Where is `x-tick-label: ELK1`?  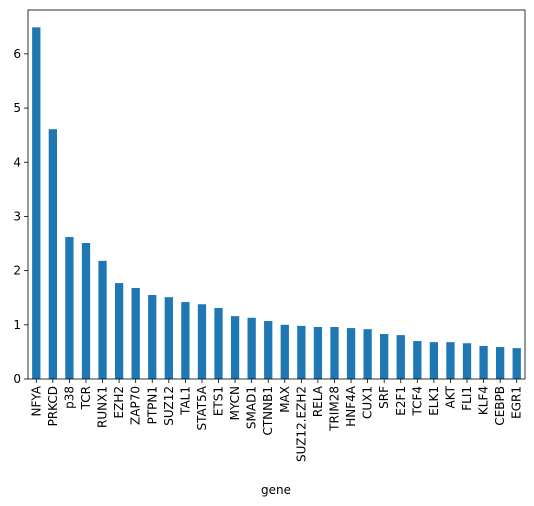
x-tick-label: ELK1 is located at coordinates (434, 401).